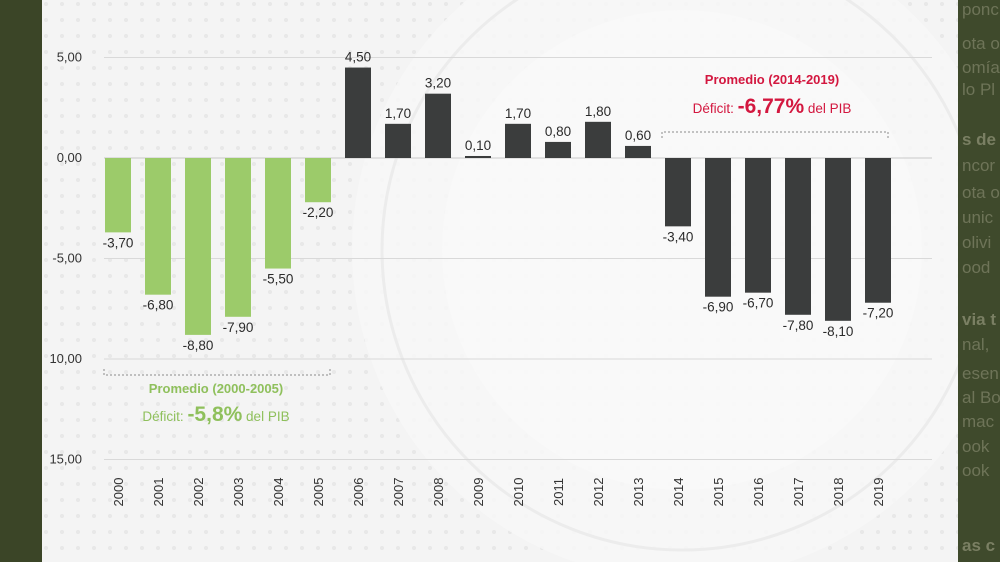 Image resolution: width=1000 pixels, height=562 pixels. I want to click on x-tick-label: 2001, so click(158, 492).